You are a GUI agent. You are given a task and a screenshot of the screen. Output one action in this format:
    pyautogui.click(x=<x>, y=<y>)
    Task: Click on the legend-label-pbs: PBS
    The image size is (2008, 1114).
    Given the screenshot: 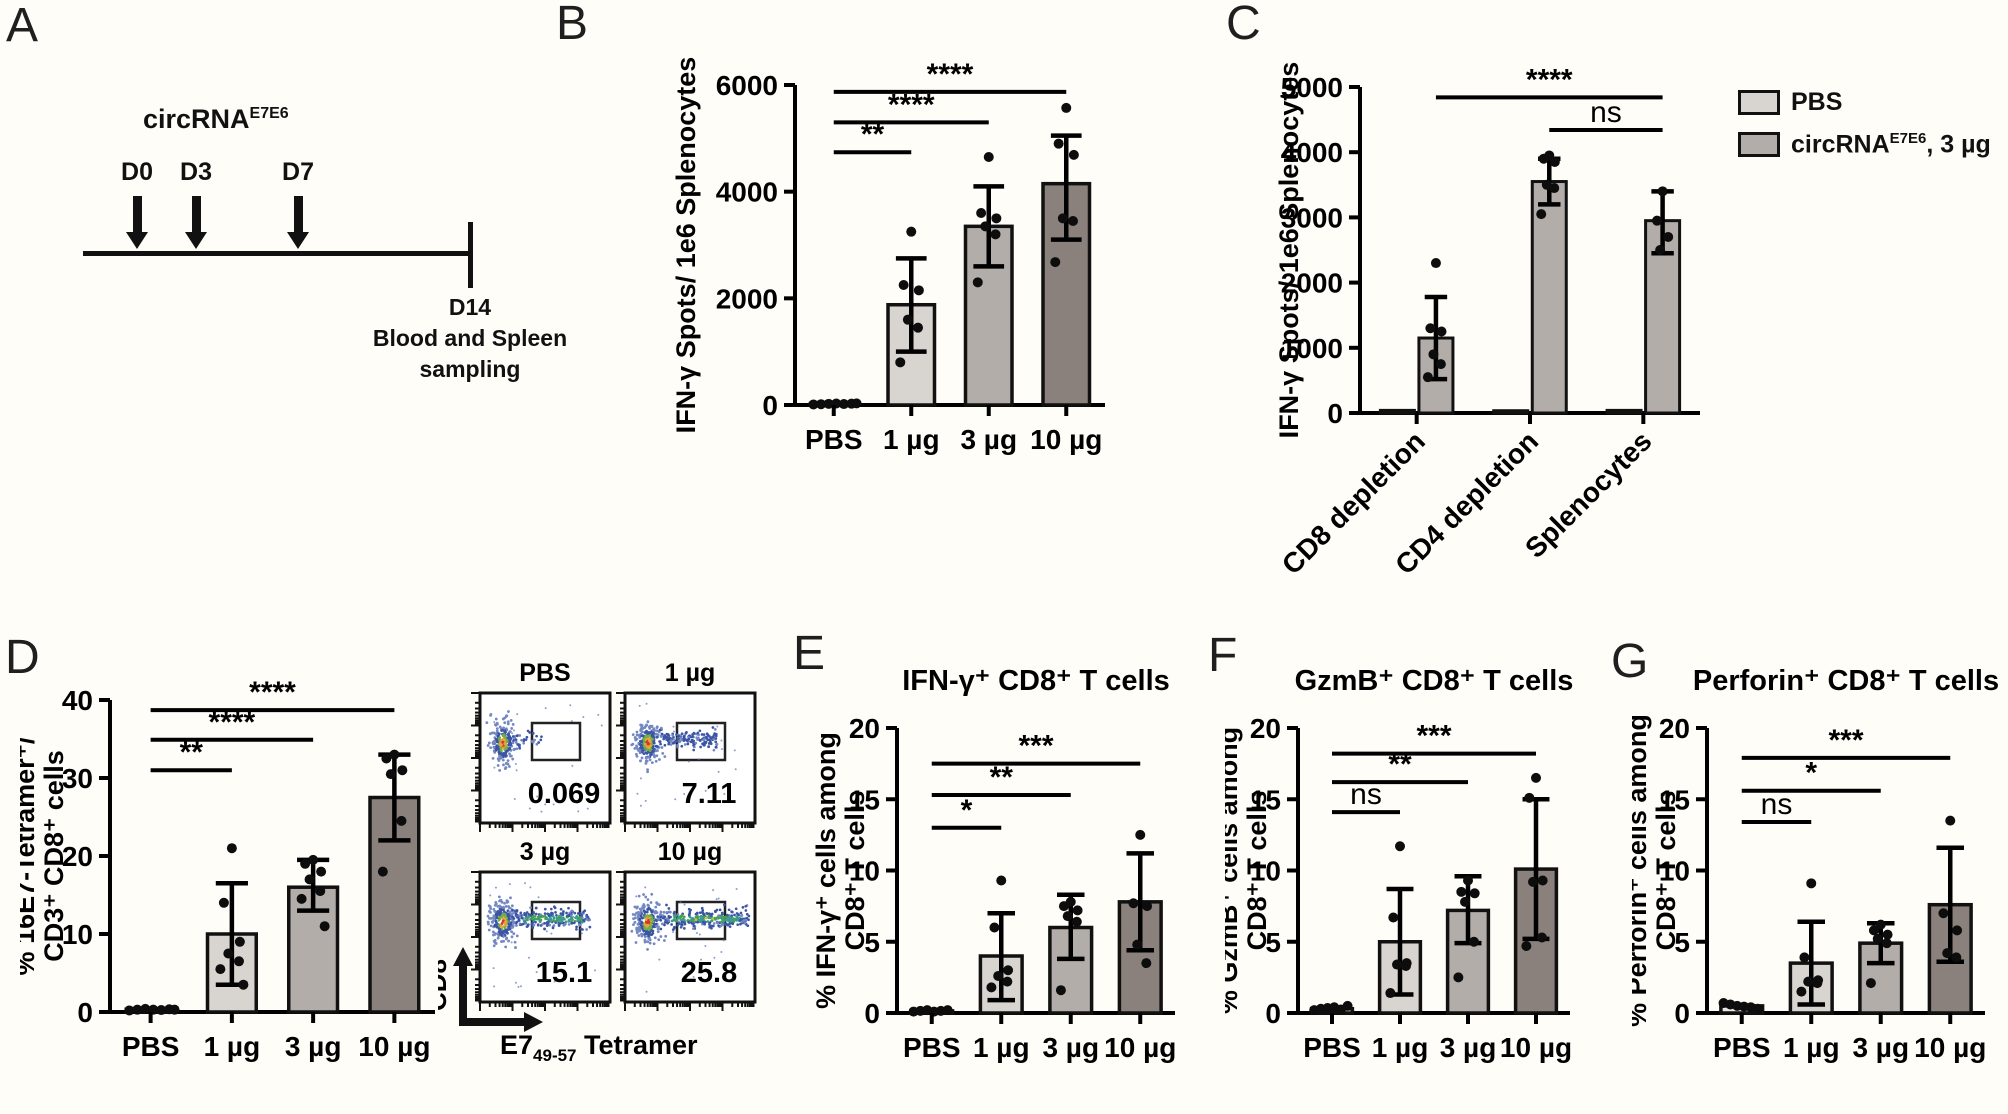 What is the action you would take?
    pyautogui.click(x=1817, y=102)
    